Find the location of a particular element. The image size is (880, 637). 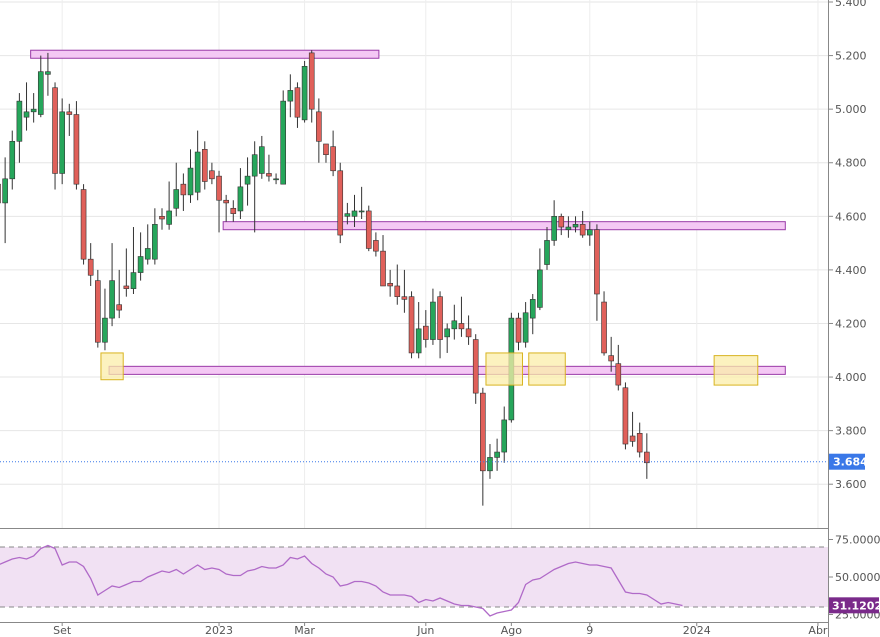

price-tick-label: 5.200 is located at coordinates (851, 56).